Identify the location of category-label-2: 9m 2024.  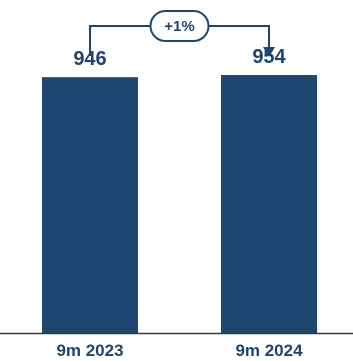
(269, 350).